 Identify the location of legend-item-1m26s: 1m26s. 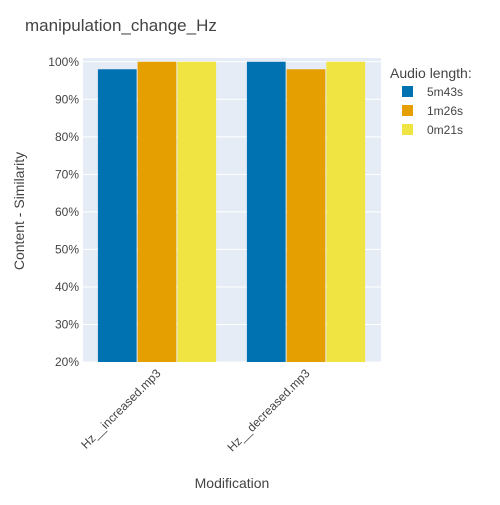
(432, 111).